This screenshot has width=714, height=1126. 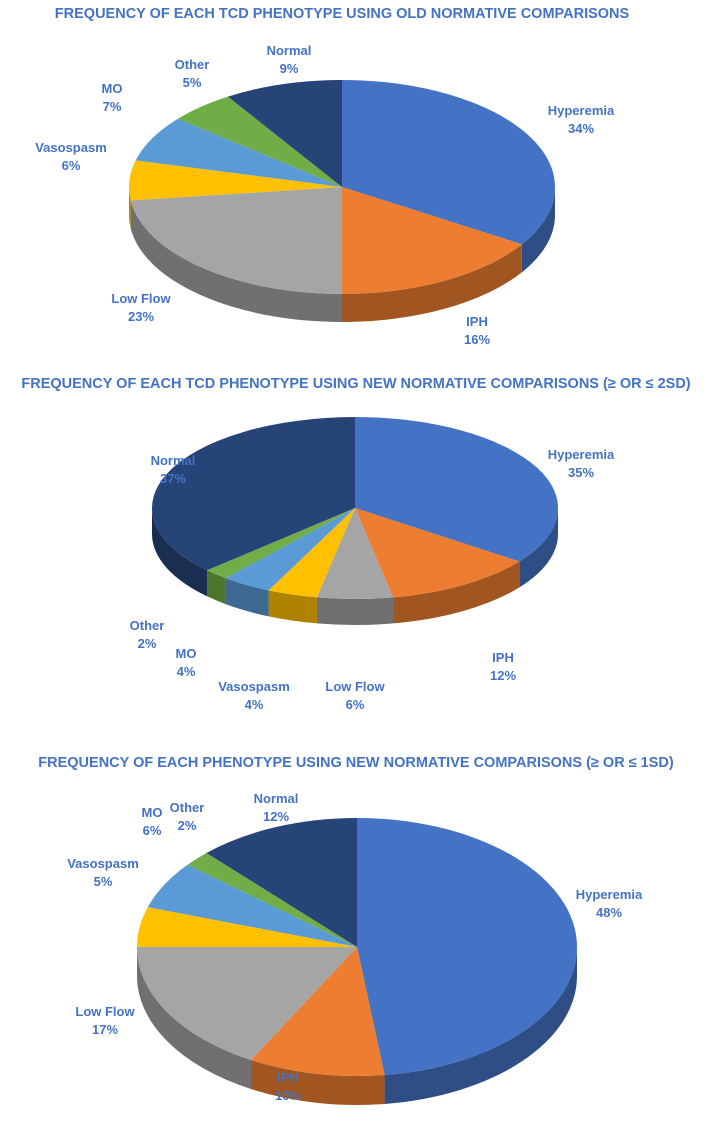 What do you see at coordinates (173, 469) in the screenshot?
I see `normal-data-label: Normal 37%` at bounding box center [173, 469].